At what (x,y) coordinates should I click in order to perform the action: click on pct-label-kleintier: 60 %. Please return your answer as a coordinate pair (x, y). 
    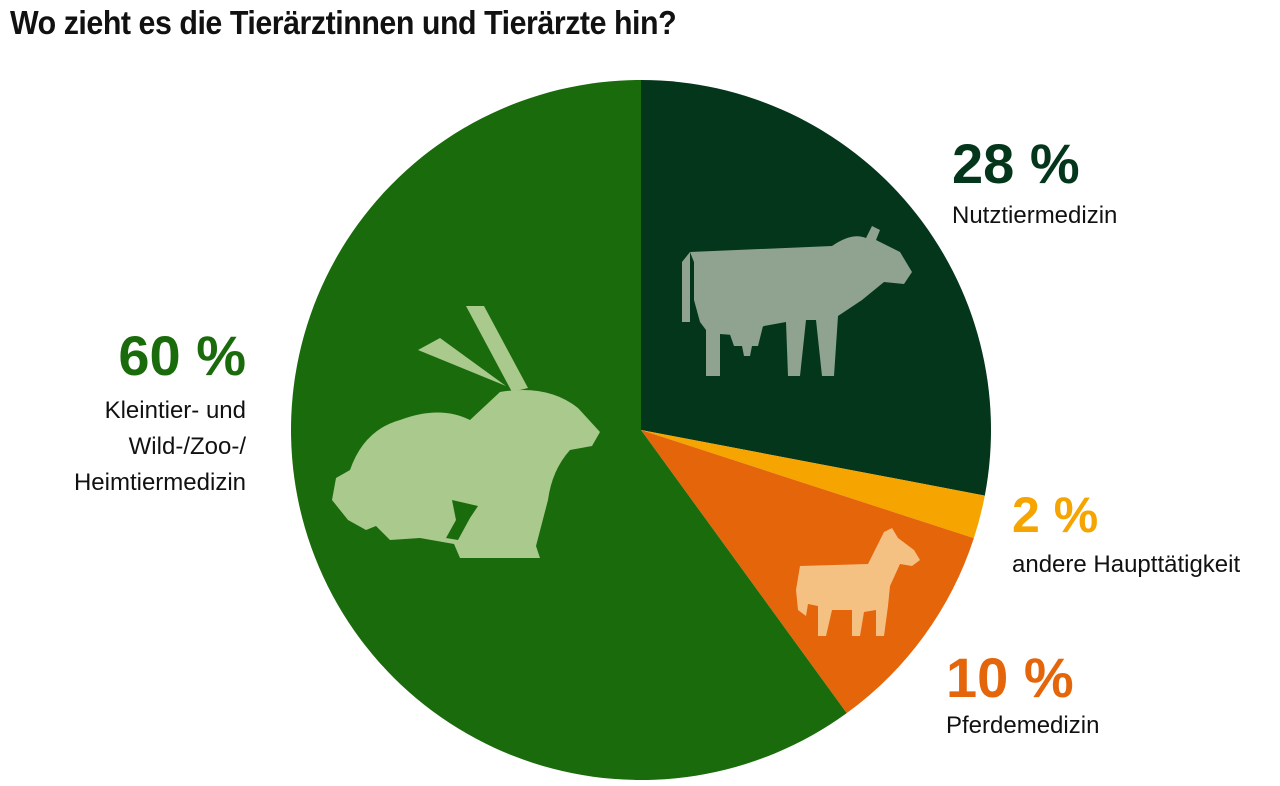
    Looking at the image, I should click on (182, 355).